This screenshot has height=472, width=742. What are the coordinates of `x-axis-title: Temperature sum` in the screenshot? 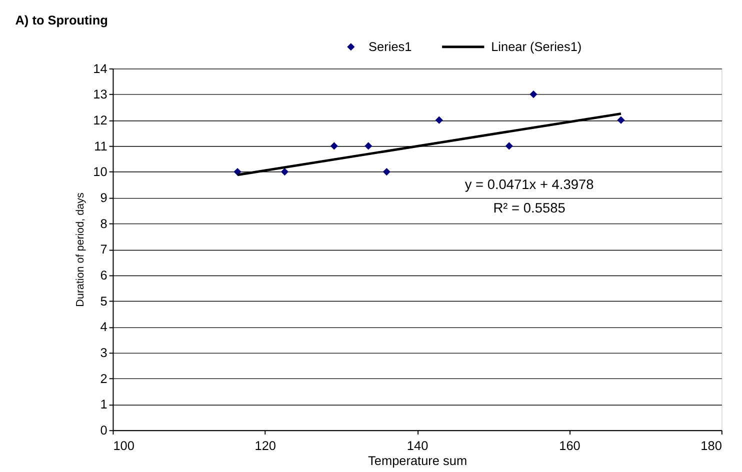 It's located at (418, 460).